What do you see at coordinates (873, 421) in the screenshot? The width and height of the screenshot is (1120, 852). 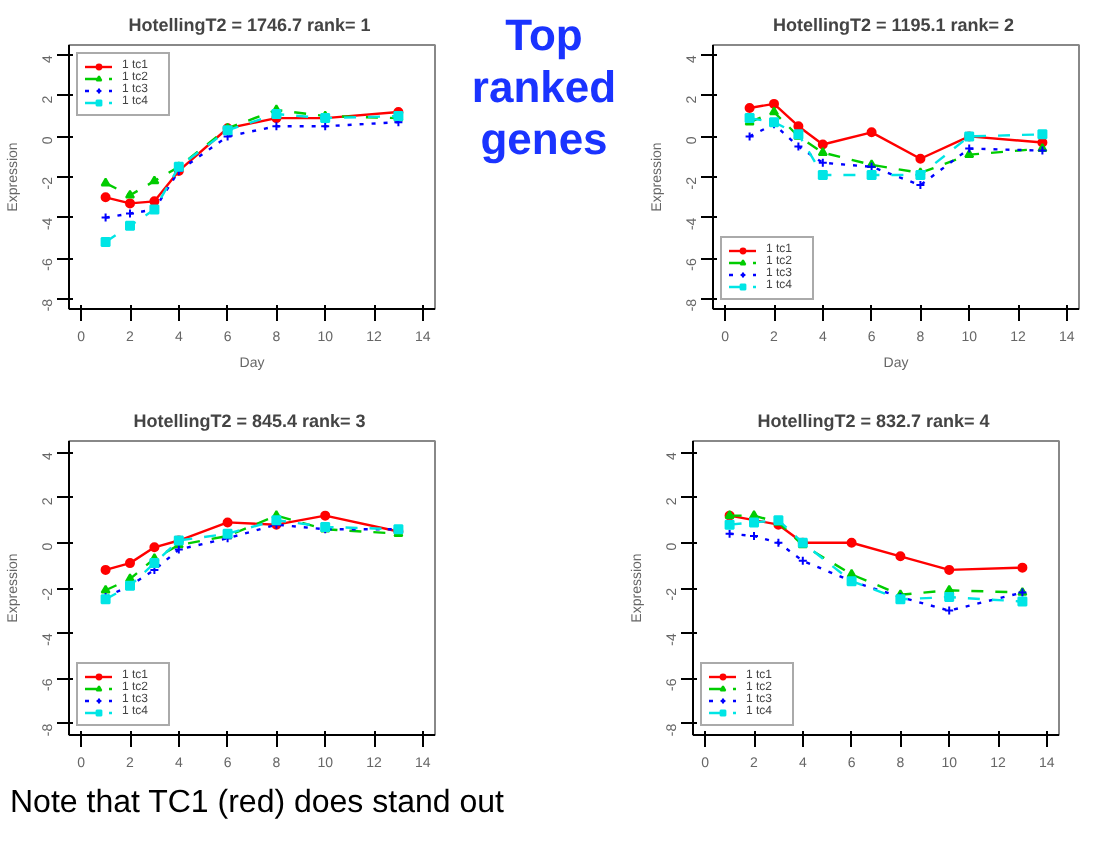 I see `chart-title: HotellingT2 = 832.7 rank= 4` at bounding box center [873, 421].